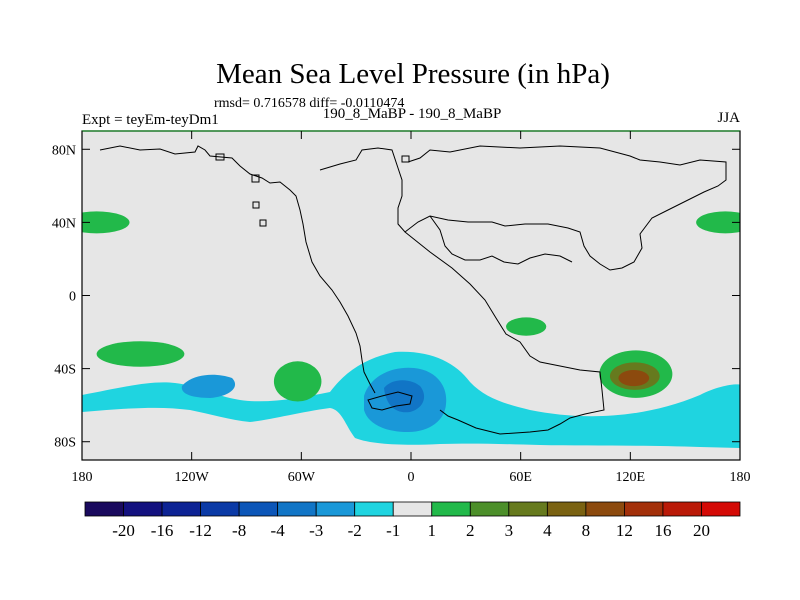 Image resolution: width=800 pixels, height=600 pixels. I want to click on island-d, so click(263, 223).